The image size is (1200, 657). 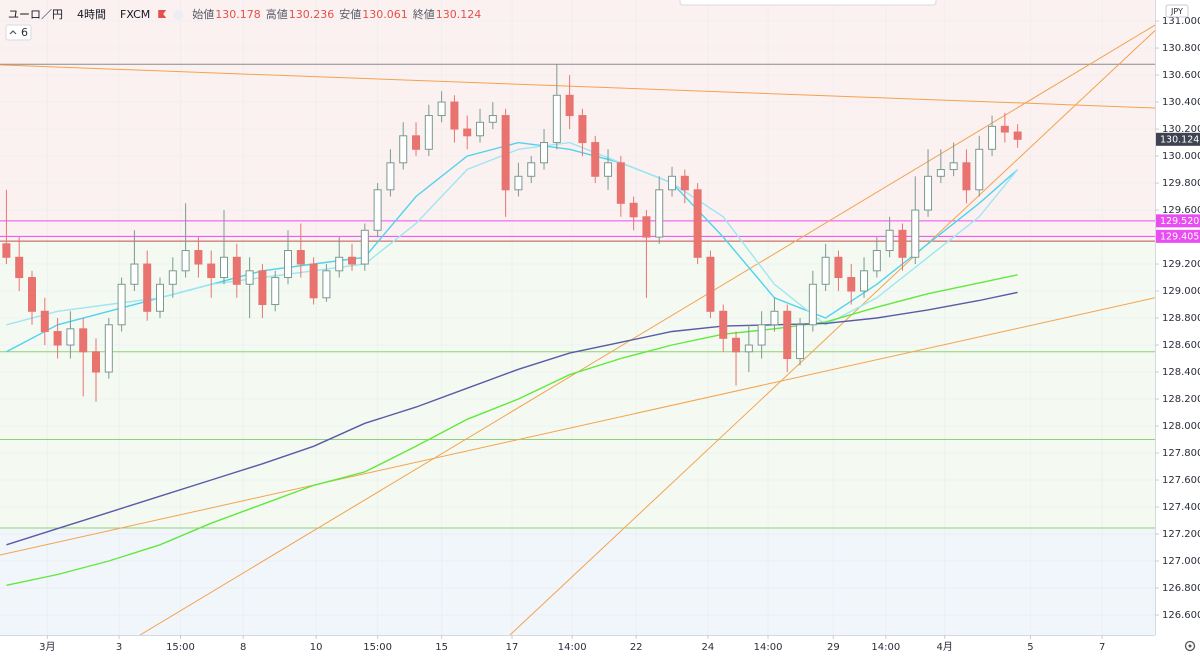 What do you see at coordinates (178, 15) in the screenshot?
I see `visibility-icon` at bounding box center [178, 15].